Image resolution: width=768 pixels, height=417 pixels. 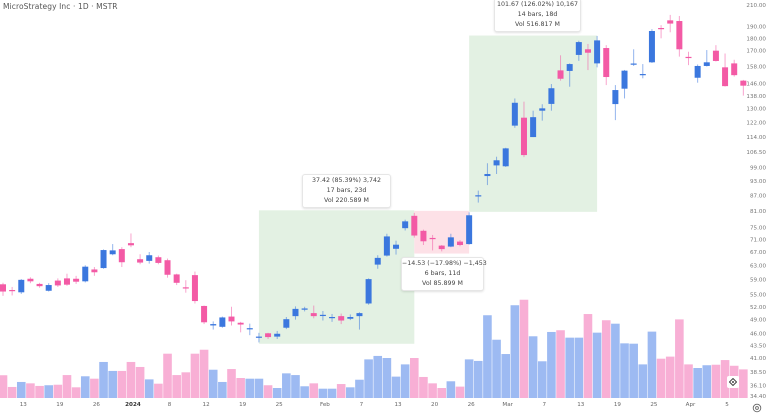 I want to click on crosshair-diamond-icon, so click(x=733, y=382).